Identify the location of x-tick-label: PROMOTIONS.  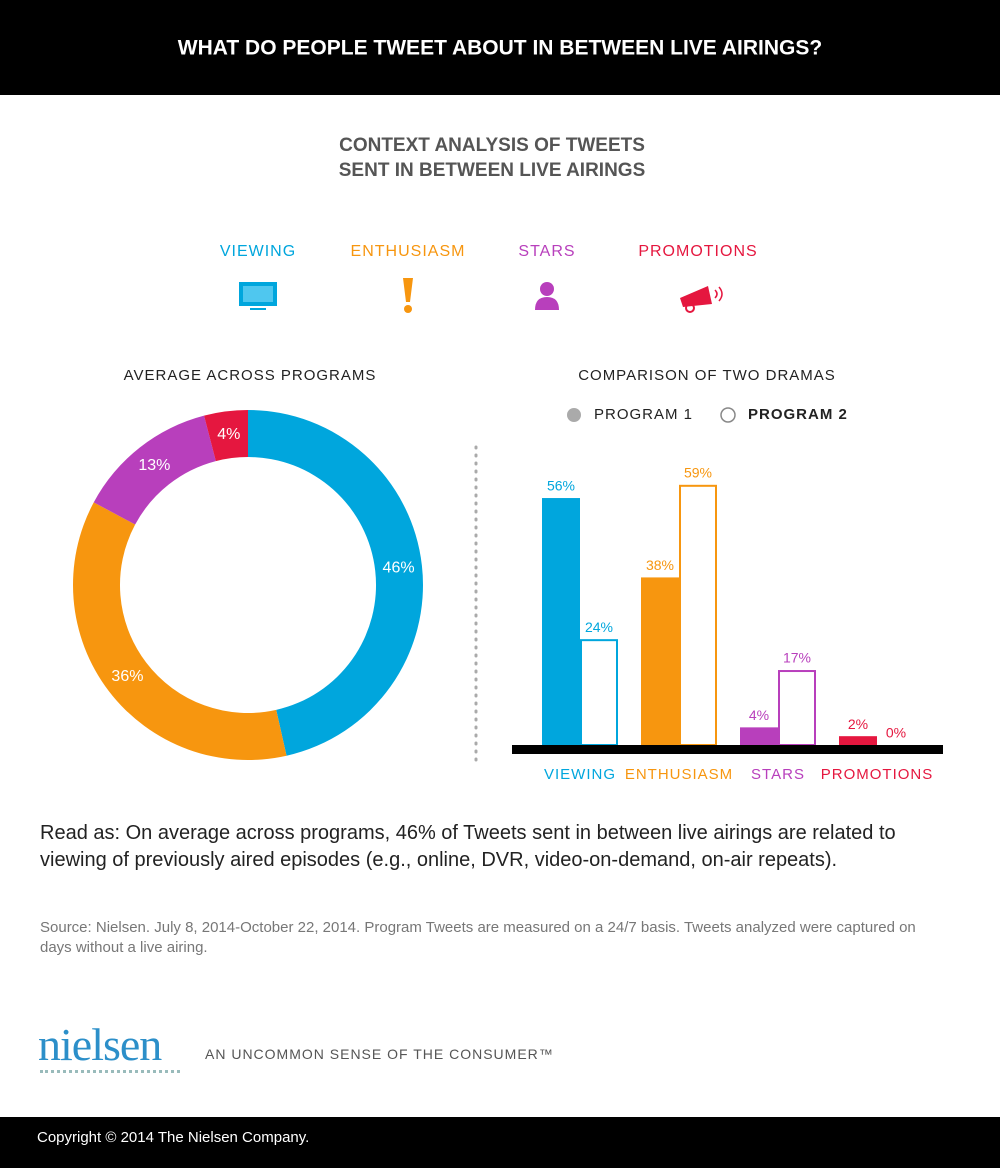
(877, 774).